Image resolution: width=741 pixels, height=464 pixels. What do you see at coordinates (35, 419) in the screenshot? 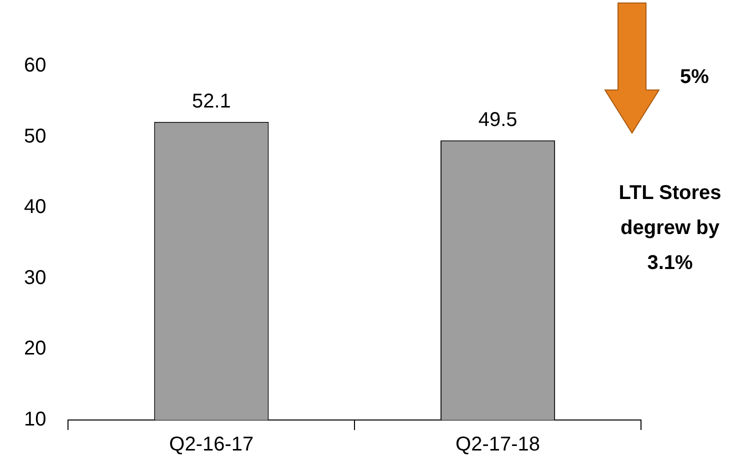
I see `y-tick-label: 10` at bounding box center [35, 419].